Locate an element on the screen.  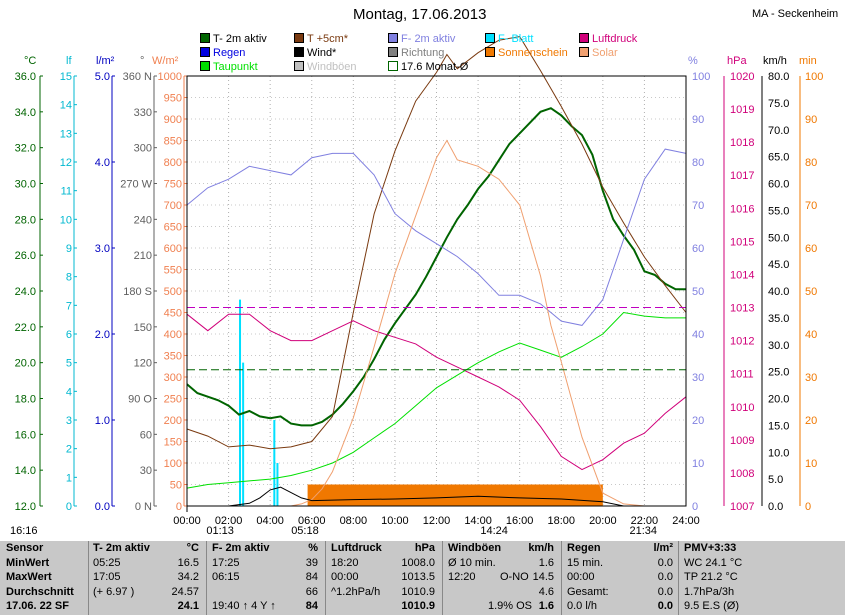
wind-tick-label: 25.0 is located at coordinates (778, 373).